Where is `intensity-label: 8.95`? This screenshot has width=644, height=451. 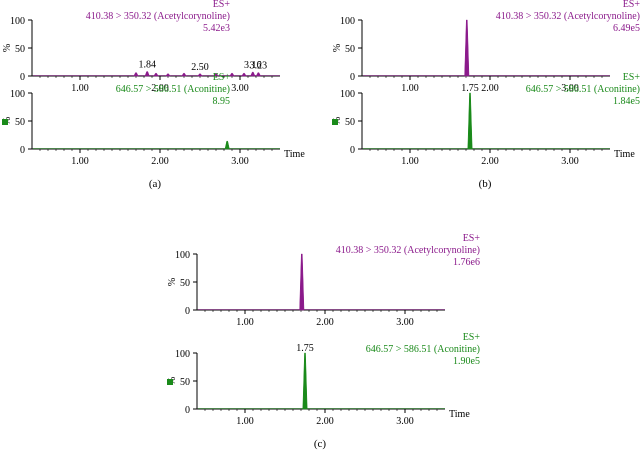
intensity-label: 8.95 is located at coordinates (222, 101).